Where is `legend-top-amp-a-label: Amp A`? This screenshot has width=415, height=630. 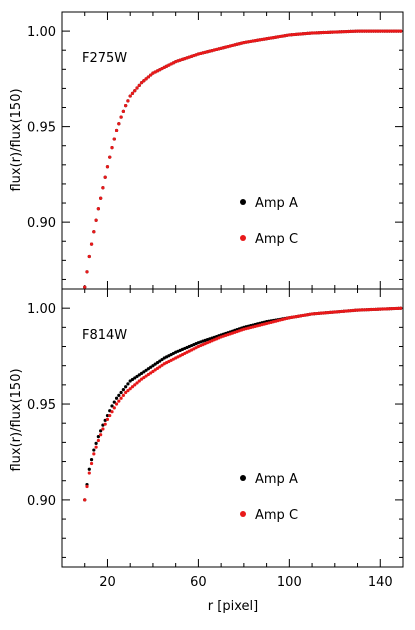
legend-top-amp-a-label: Amp A is located at coordinates (276, 203).